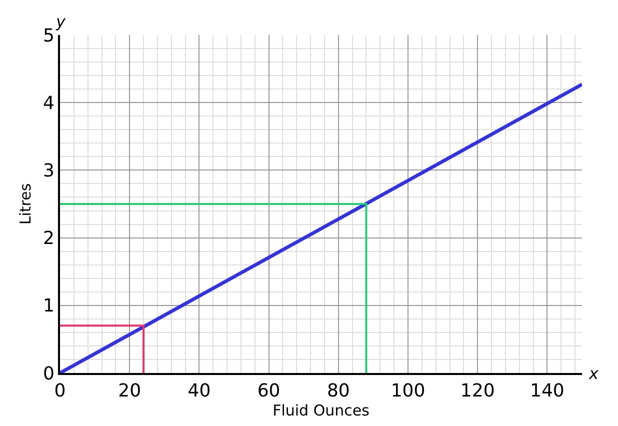 Image resolution: width=618 pixels, height=426 pixels. What do you see at coordinates (547, 391) in the screenshot?
I see `x-tick-label: 140` at bounding box center [547, 391].